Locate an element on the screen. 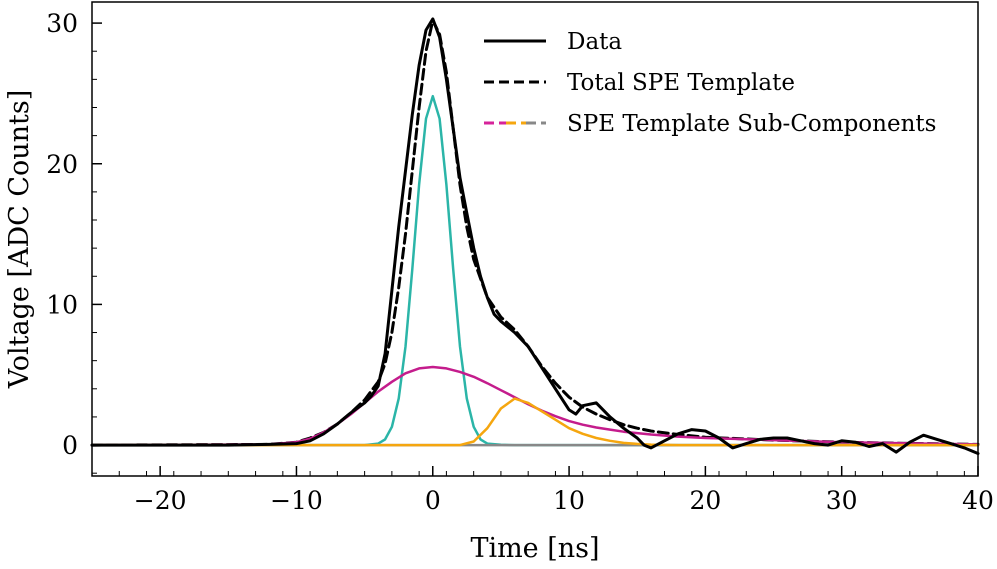 This screenshot has width=997, height=569. x-tick-label: 10 is located at coordinates (569, 500).